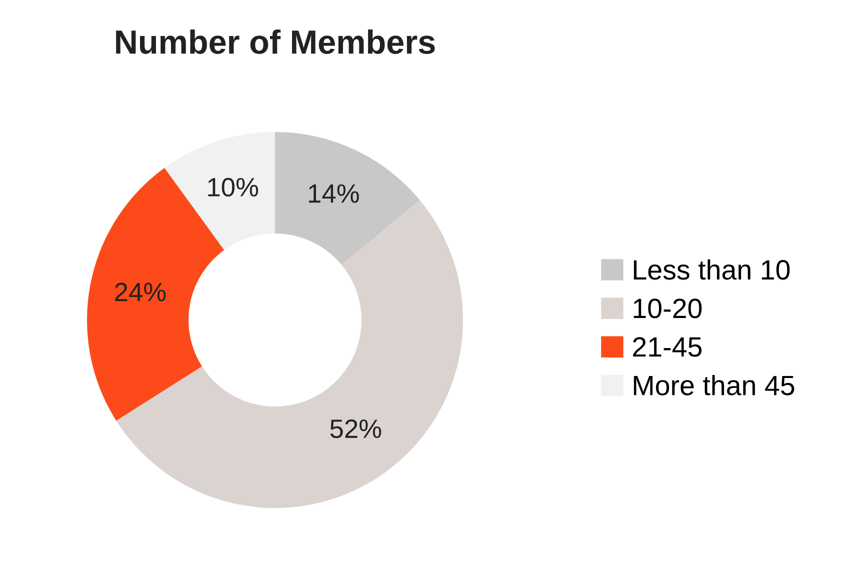 The height and width of the screenshot is (586, 856). What do you see at coordinates (668, 308) in the screenshot?
I see `legend-label: 10-20` at bounding box center [668, 308].